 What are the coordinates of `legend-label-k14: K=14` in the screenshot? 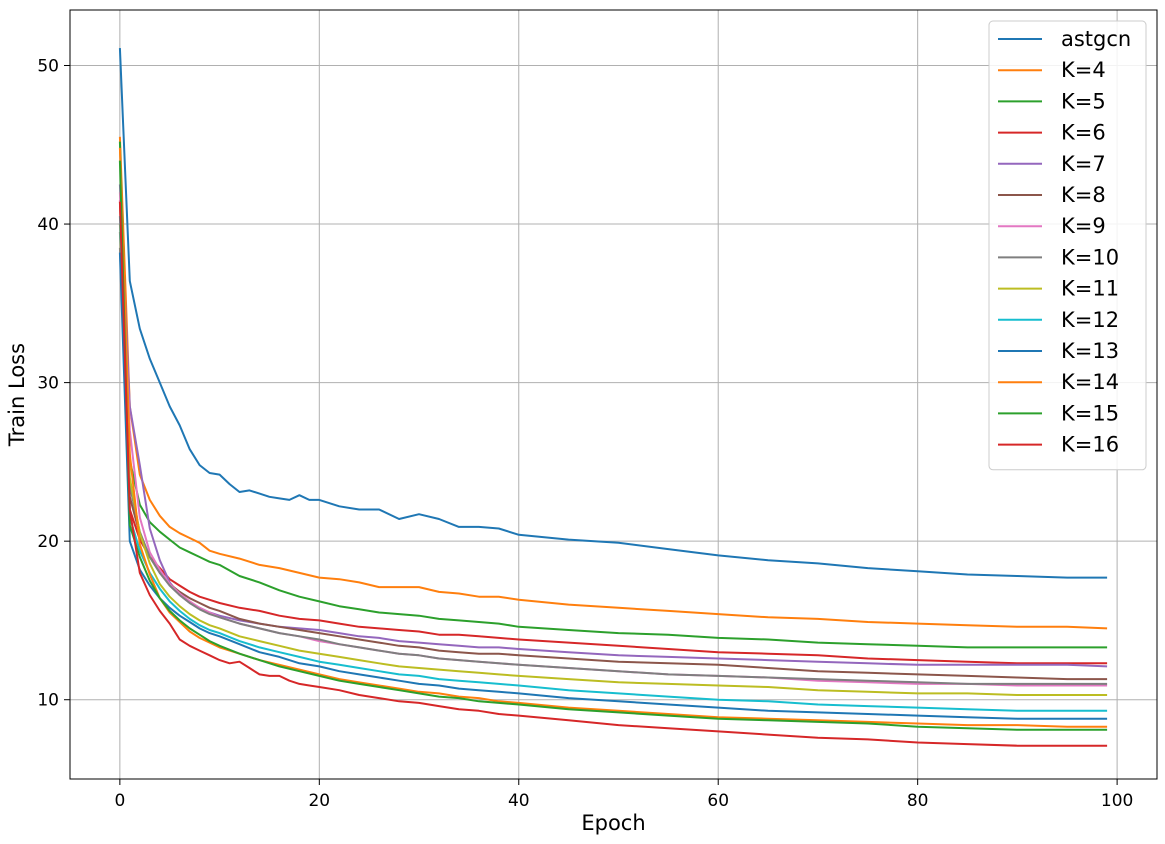 It's located at (1090, 382).